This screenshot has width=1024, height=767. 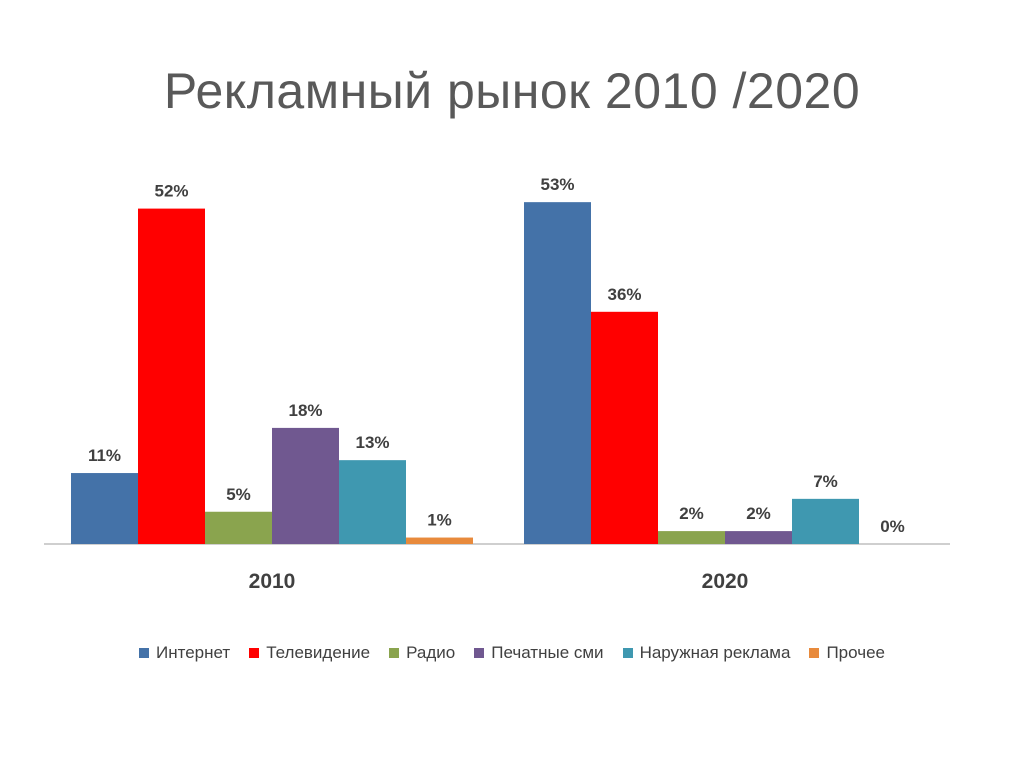 I want to click on legend-label: Телевидение, so click(x=318, y=652).